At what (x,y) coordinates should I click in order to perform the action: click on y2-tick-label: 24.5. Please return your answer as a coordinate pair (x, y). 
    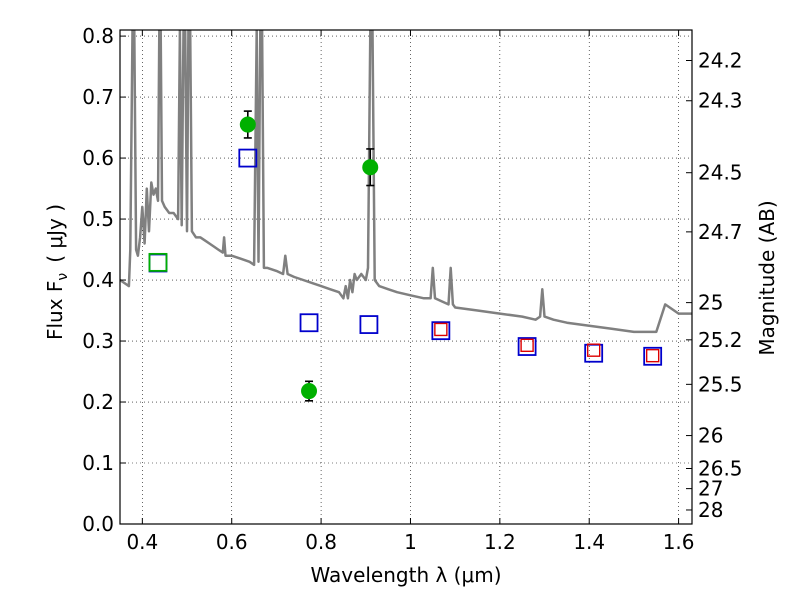
    Looking at the image, I should click on (720, 173).